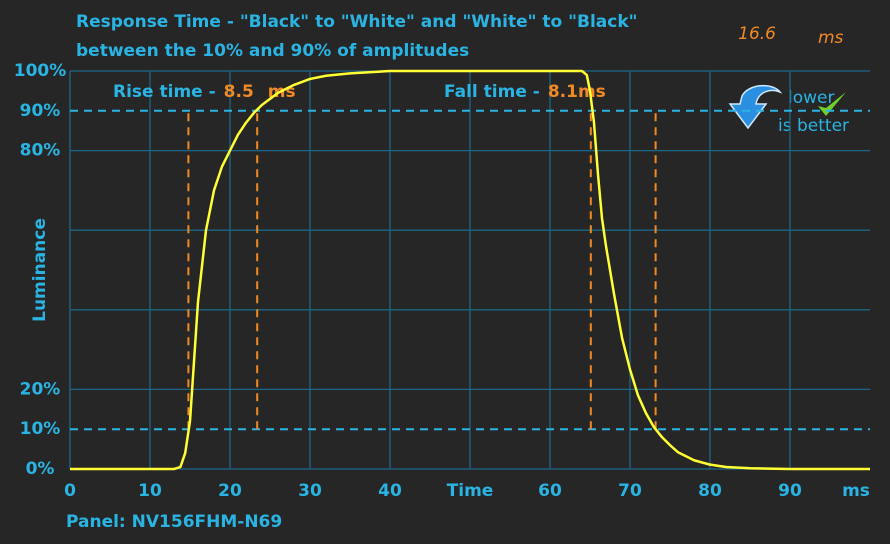 This screenshot has height=544, width=890. What do you see at coordinates (40, 469) in the screenshot?
I see `y-tick-label: 0%` at bounding box center [40, 469].